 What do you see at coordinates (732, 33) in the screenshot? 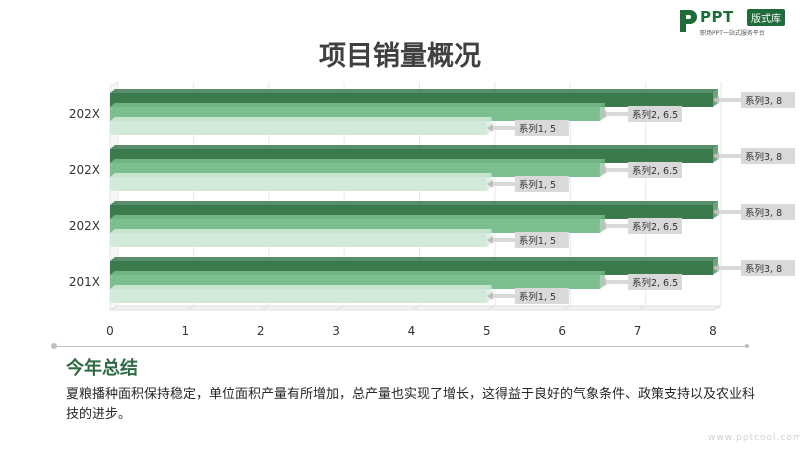
I see `brand-tagline: 职场PPT一站式服务平台` at bounding box center [732, 33].